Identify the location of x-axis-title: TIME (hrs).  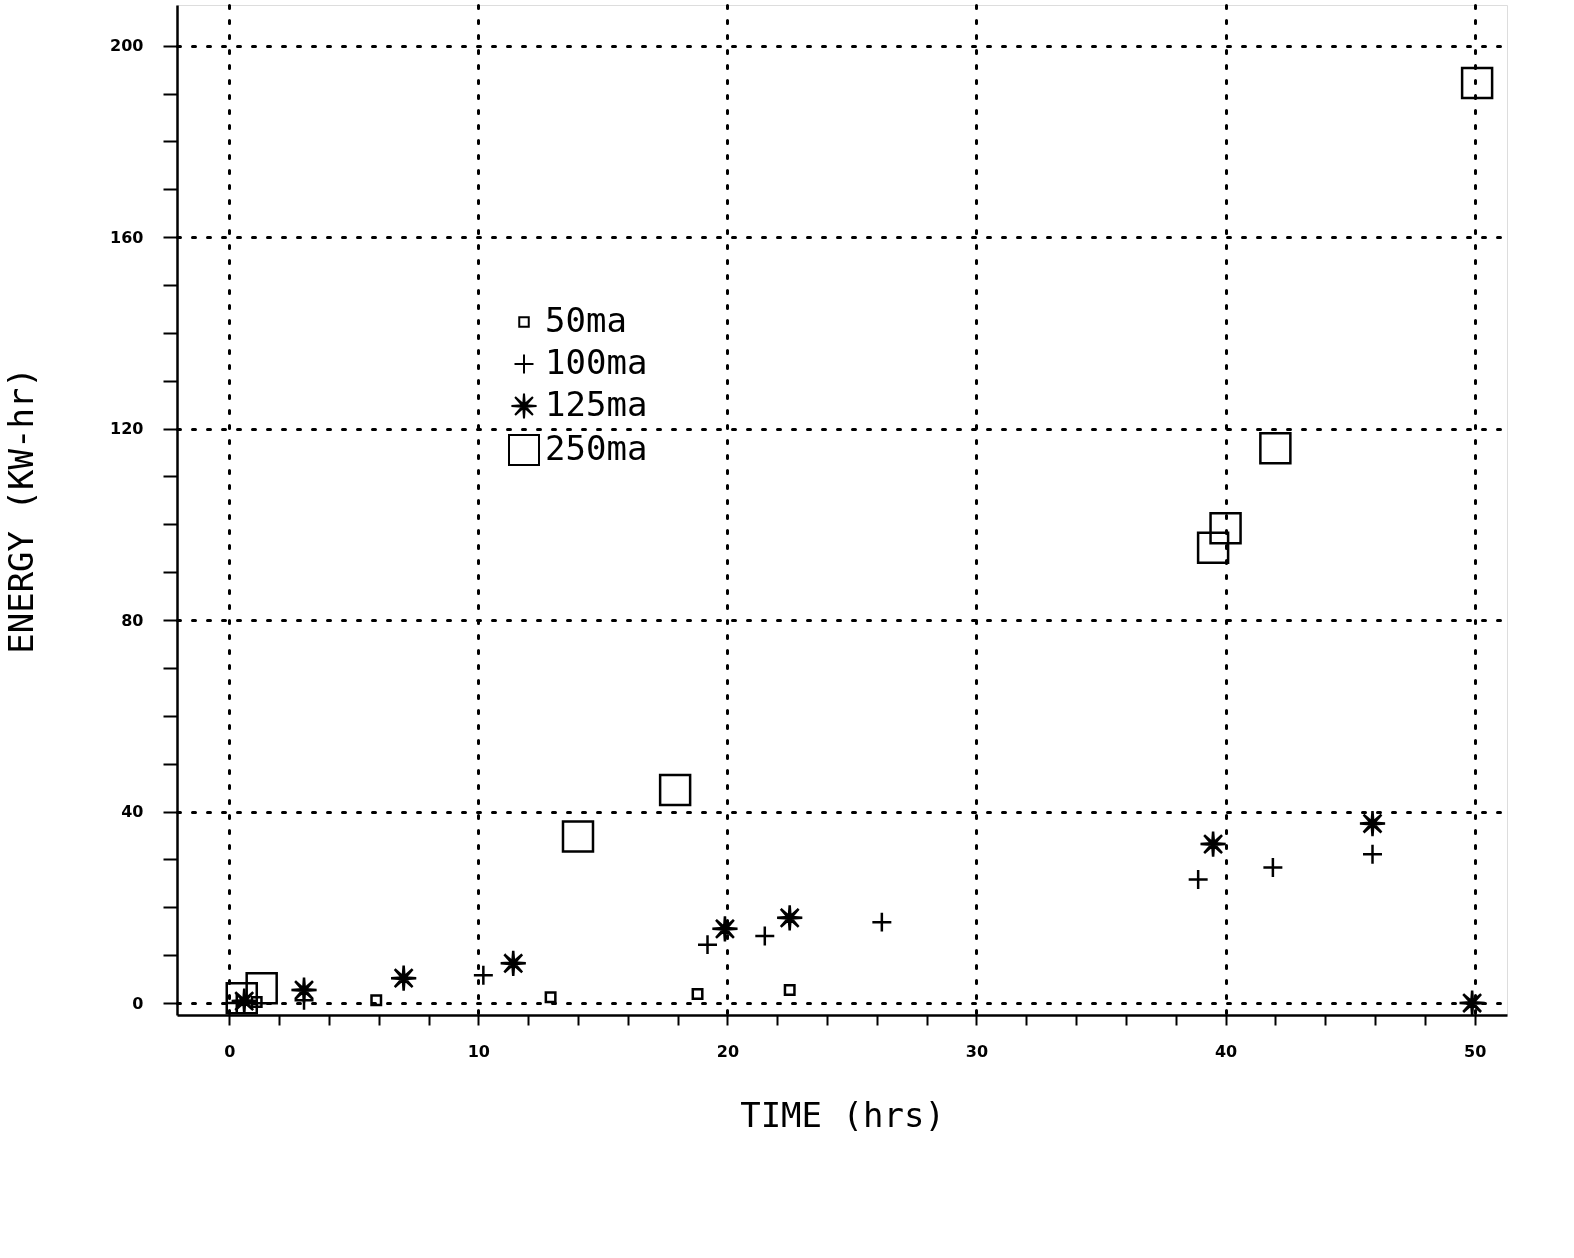
(842, 1114).